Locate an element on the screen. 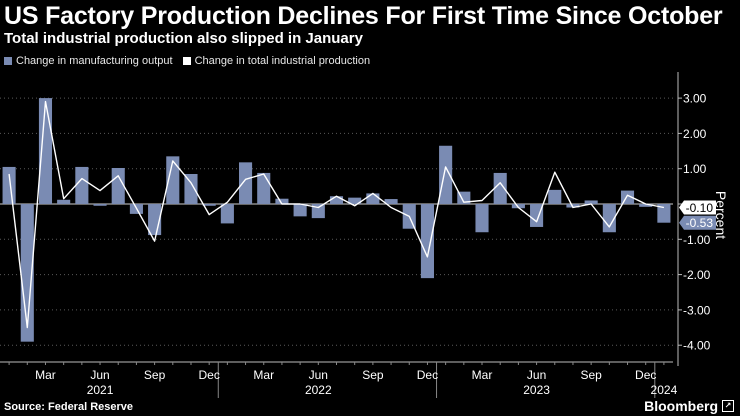  end-label-manufacturing-tag is located at coordinates (697, 222).